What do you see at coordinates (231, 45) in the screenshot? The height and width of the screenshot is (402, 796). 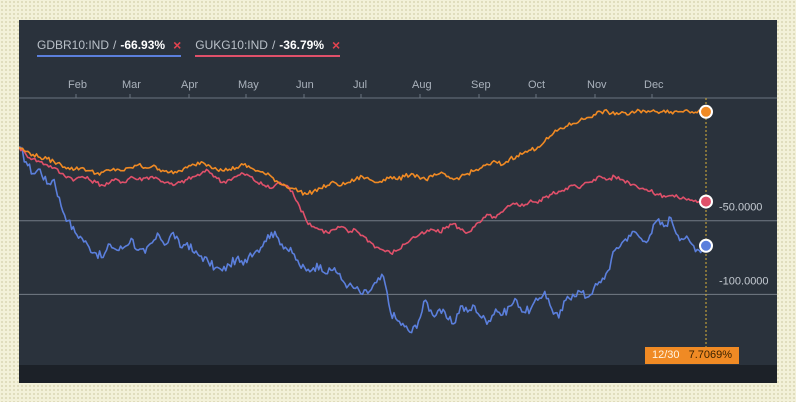 I see `legend-series-name: GUKG10:IND` at bounding box center [231, 45].